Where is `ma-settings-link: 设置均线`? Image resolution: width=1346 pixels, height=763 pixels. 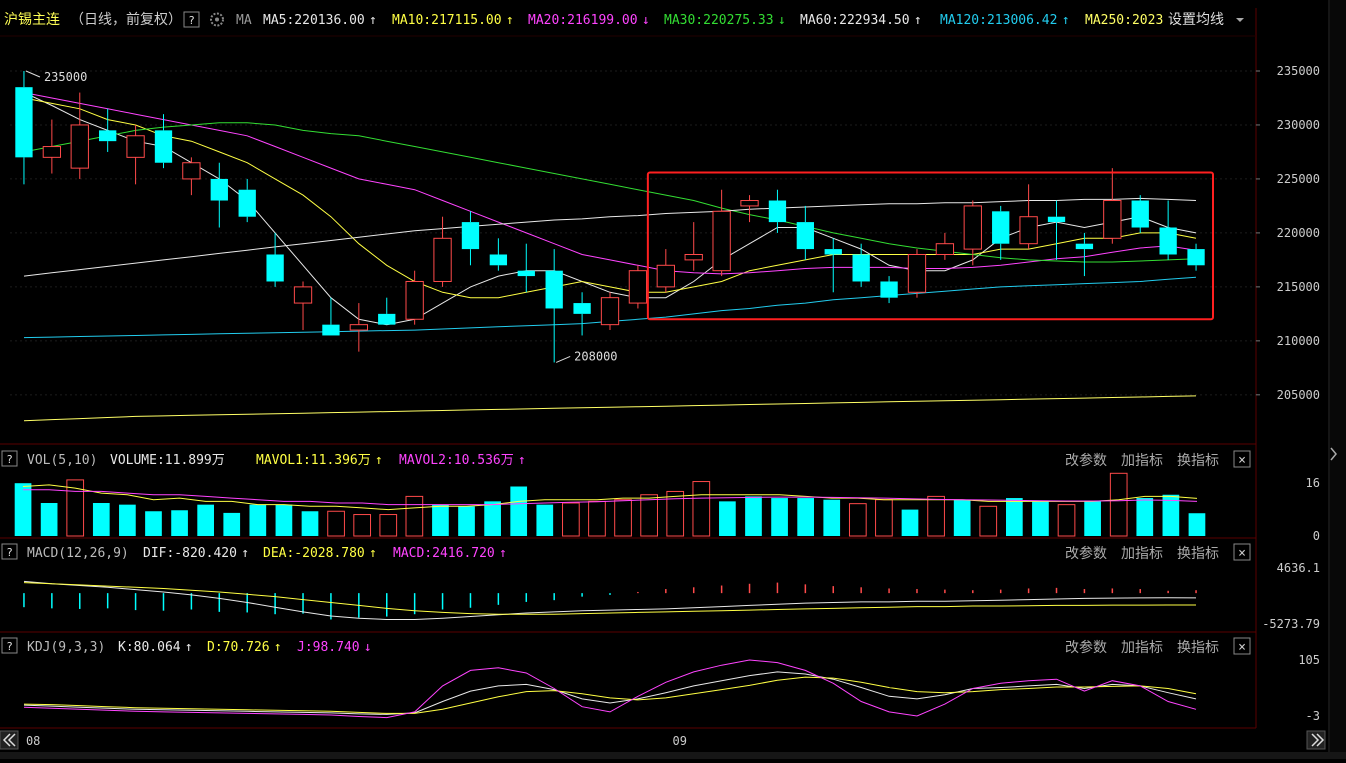
ma-settings-link: 设置均线 is located at coordinates (1206, 20).